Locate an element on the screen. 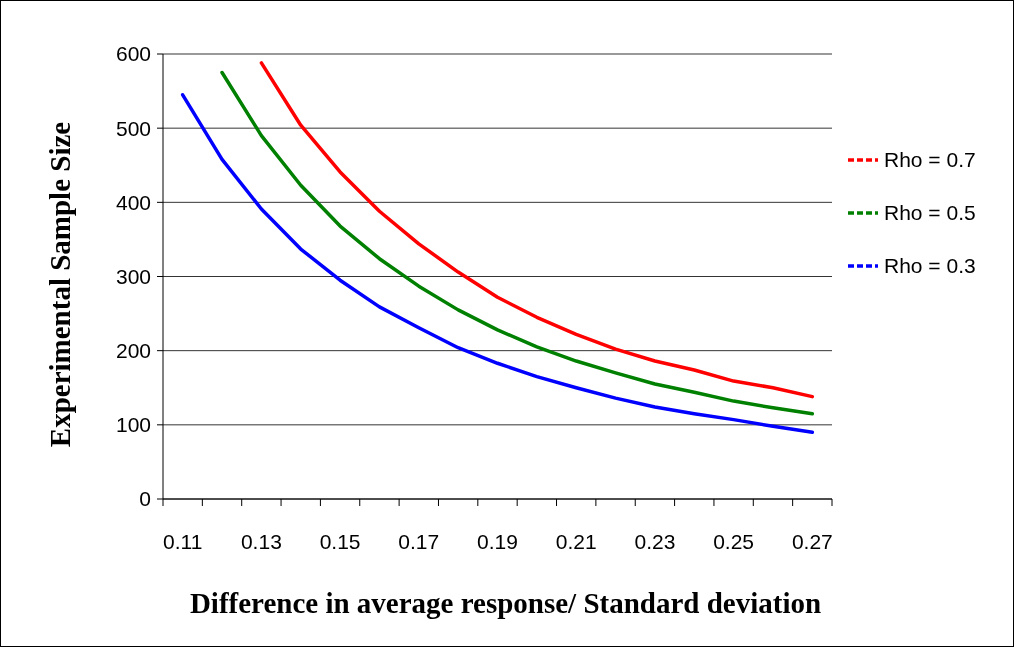 The height and width of the screenshot is (647, 1014). x-tick-label: 0.25 is located at coordinates (734, 541).